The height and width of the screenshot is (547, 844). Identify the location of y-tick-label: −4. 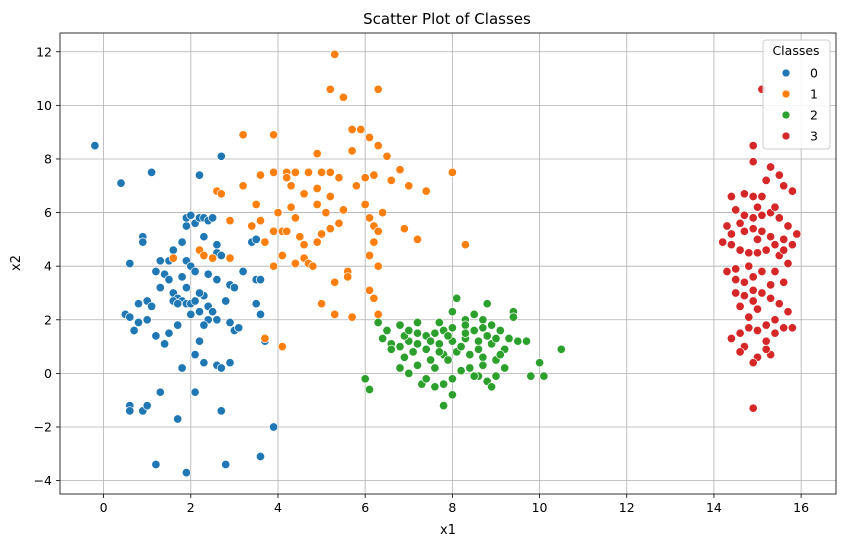
(43, 480).